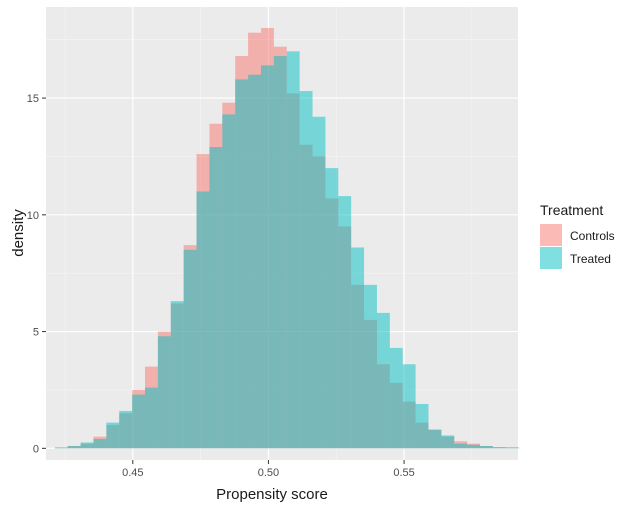 The width and height of the screenshot is (633, 512). I want to click on y-tick-label: 0, so click(36, 449).